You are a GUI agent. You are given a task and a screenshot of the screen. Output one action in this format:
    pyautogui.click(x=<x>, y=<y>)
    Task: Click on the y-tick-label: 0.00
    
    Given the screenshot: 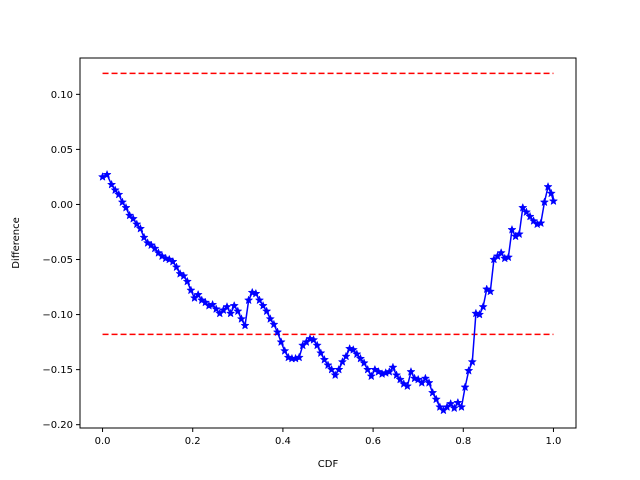 What is the action you would take?
    pyautogui.click(x=62, y=205)
    